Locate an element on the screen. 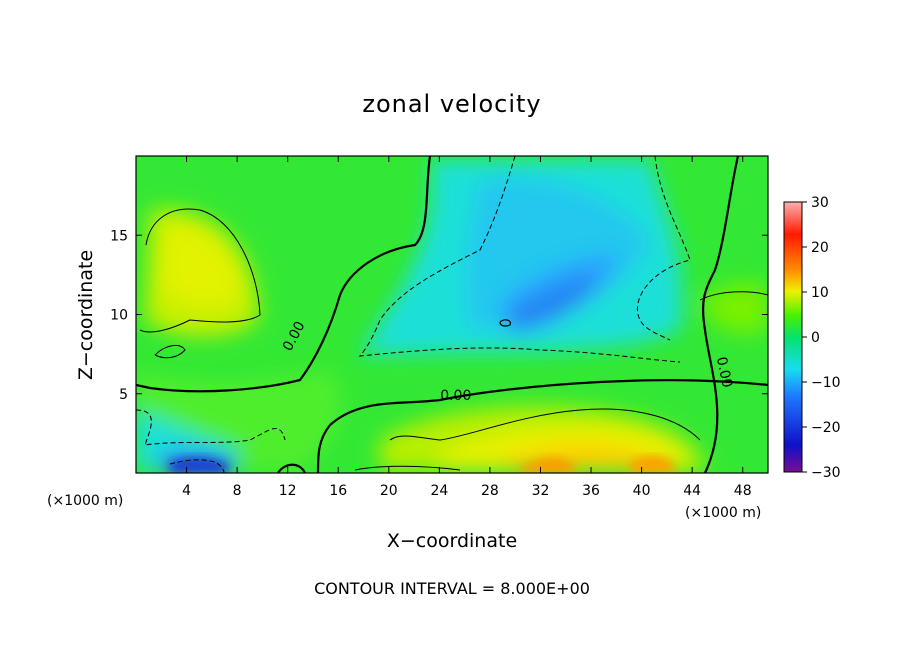 Image resolution: width=904 pixels, height=654 pixels. x-tick-label: 48 is located at coordinates (743, 491).